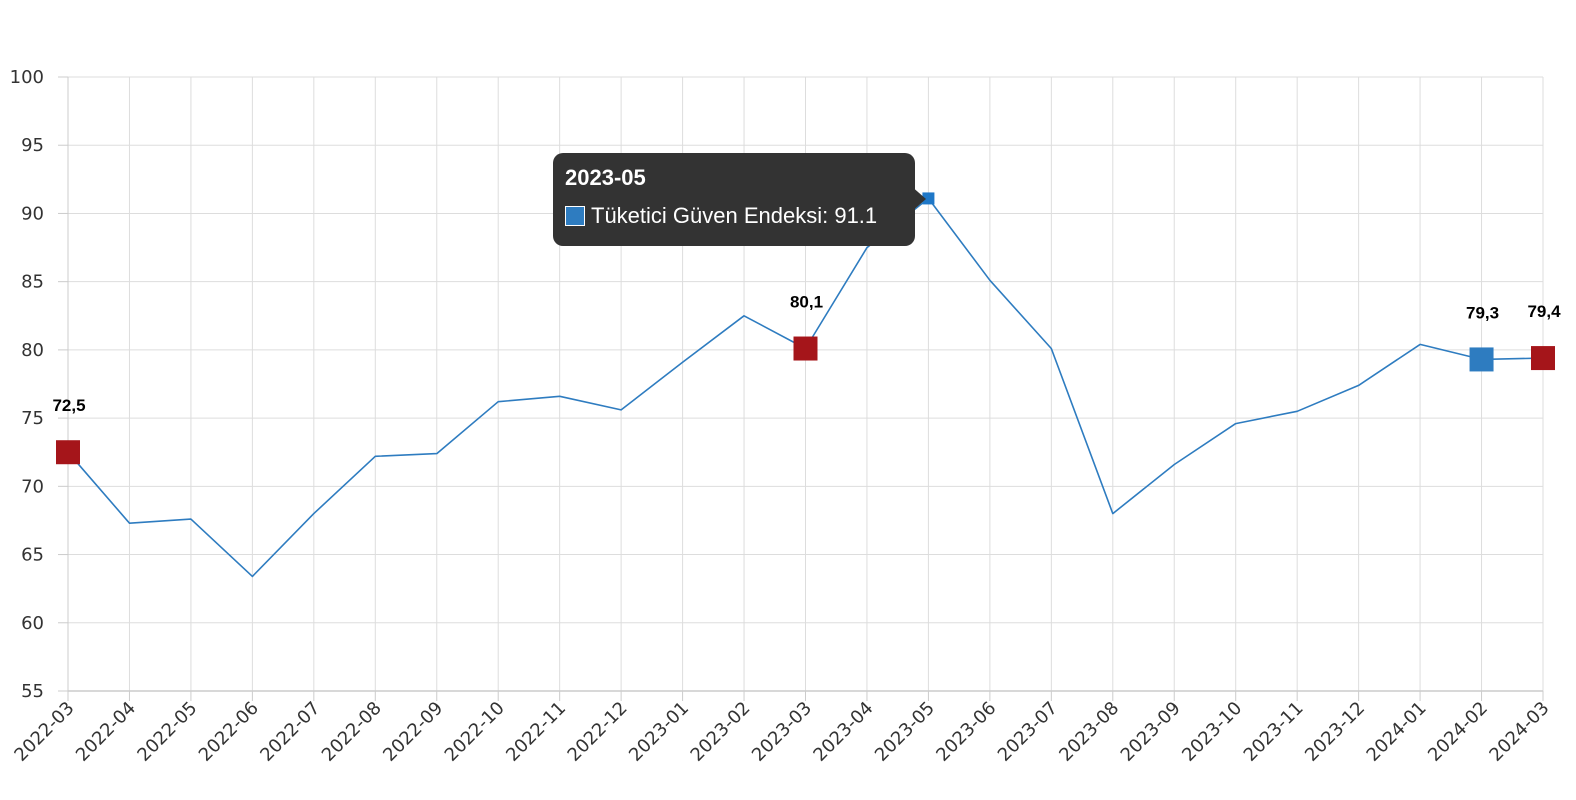  I want to click on tooltip: 2023-05 Tüketici Güven Endeksi: 91.1, so click(734, 199).